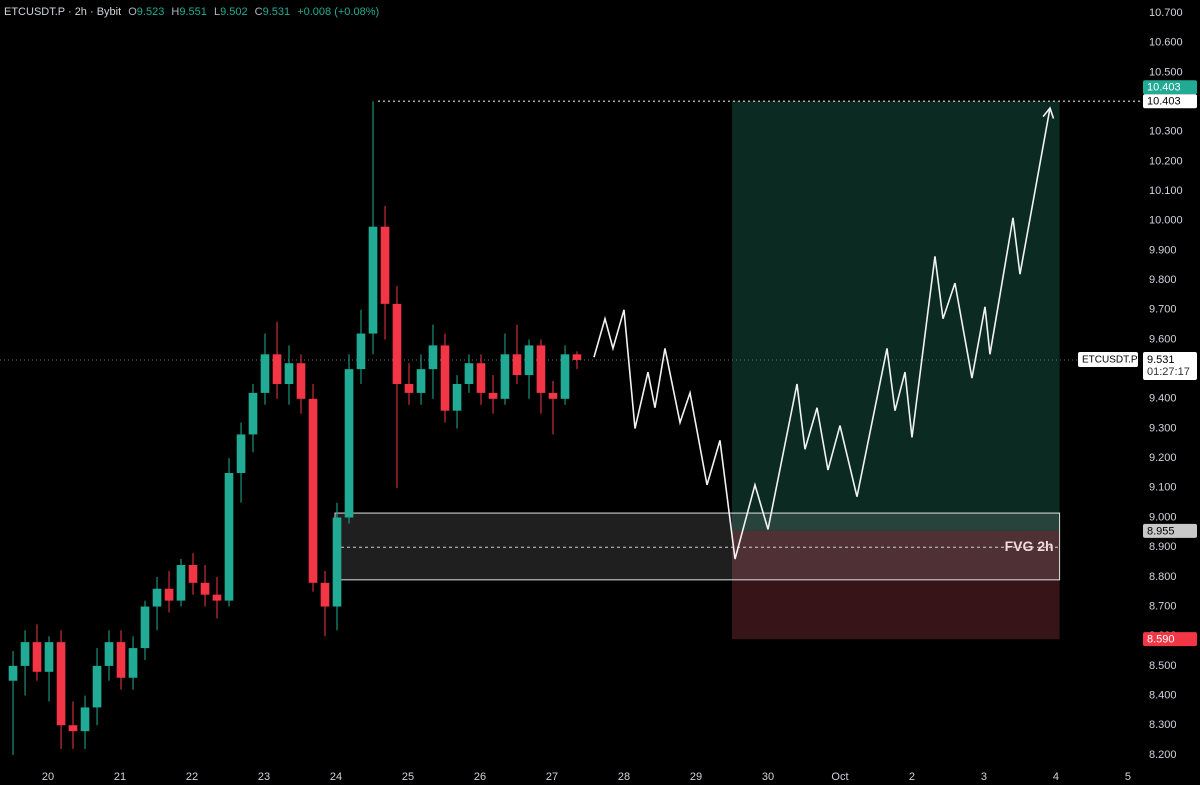  Describe the element at coordinates (1163, 547) in the screenshot. I see `y-tick-label: 8.900` at that location.